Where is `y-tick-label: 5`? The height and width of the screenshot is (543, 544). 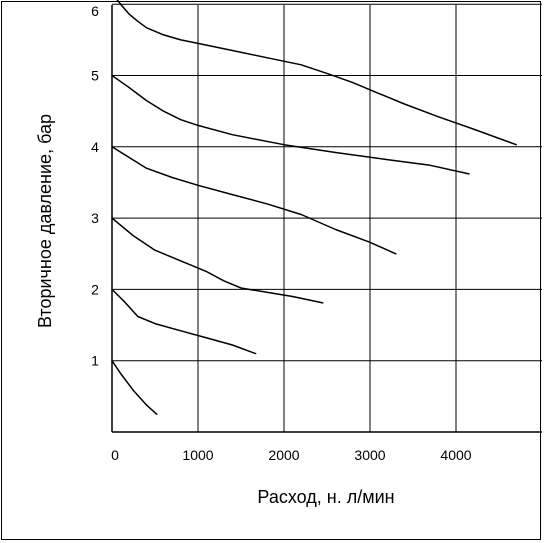
y-tick-label: 5 is located at coordinates (95, 76).